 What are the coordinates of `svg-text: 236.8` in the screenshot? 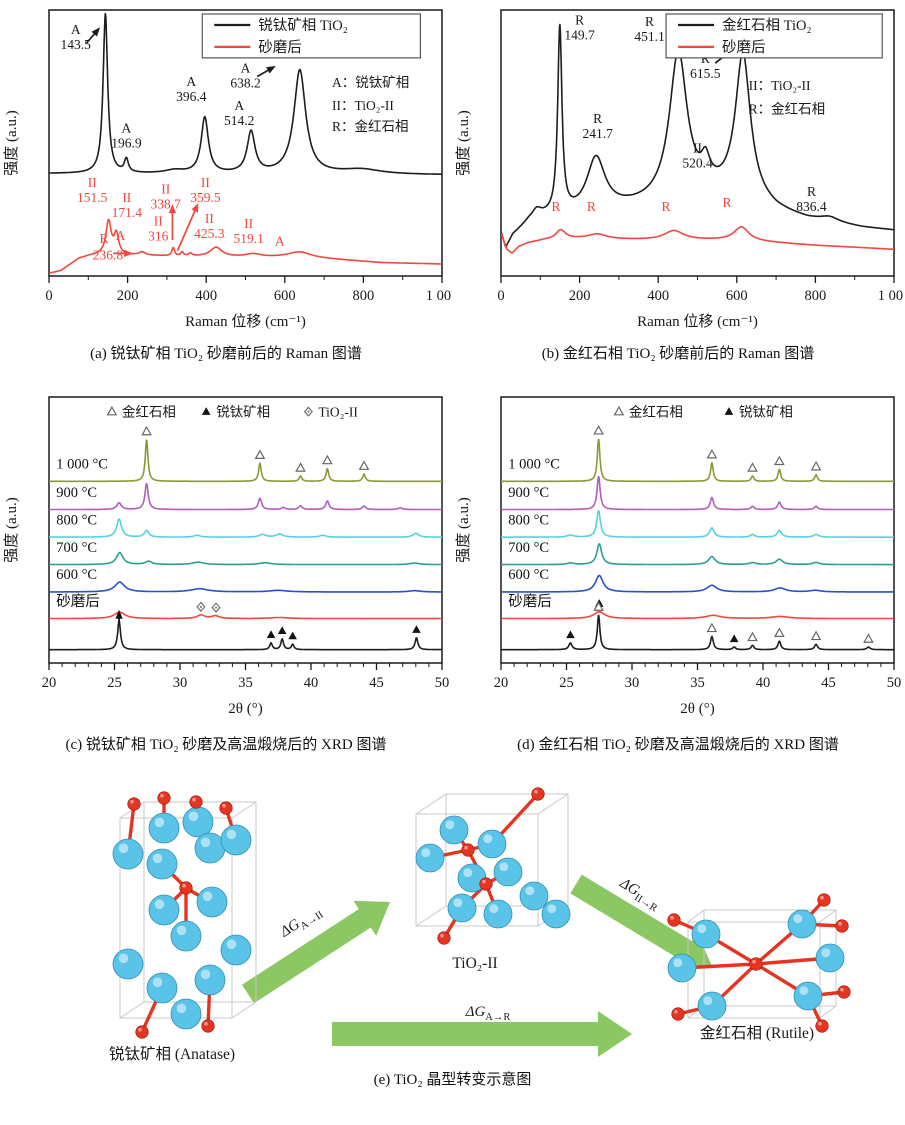 It's located at (108, 255).